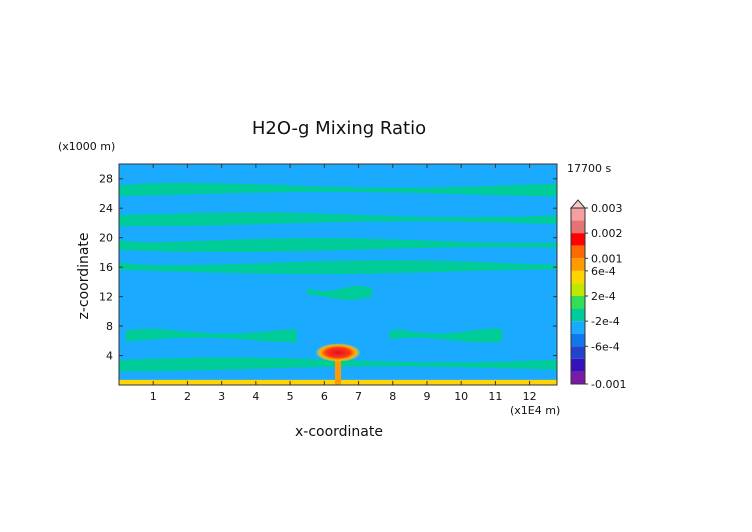 The height and width of the screenshot is (532, 752). I want to click on colorbar-label: -6e-4, so click(605, 346).